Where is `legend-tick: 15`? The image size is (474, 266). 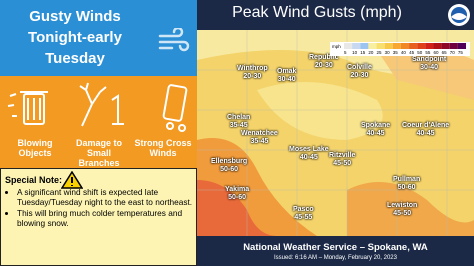
legend-tick: 15 is located at coordinates (363, 52).